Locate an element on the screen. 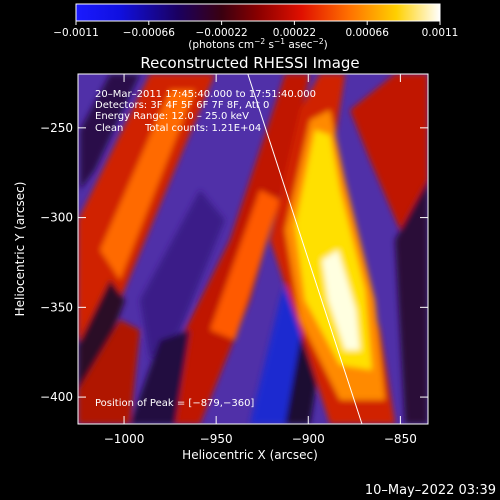 This screenshot has width=500, height=500. clean-label: Clean is located at coordinates (109, 128).